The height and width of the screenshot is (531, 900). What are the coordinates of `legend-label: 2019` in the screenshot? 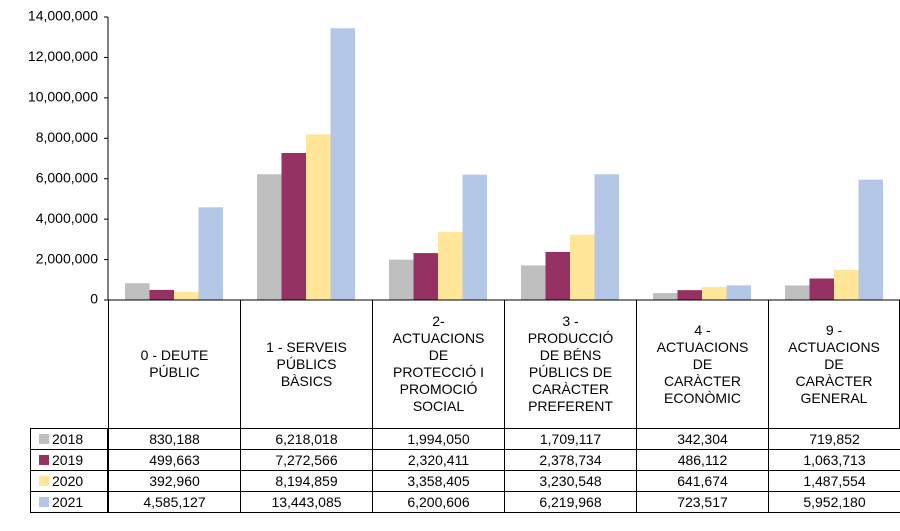 It's located at (68, 459).